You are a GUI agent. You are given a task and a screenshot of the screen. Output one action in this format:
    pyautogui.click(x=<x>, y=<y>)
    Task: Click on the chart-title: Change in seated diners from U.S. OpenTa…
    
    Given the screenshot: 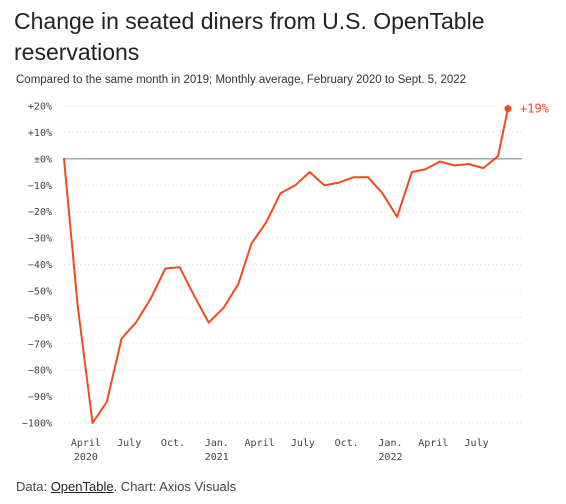 What is the action you would take?
    pyautogui.click(x=249, y=36)
    